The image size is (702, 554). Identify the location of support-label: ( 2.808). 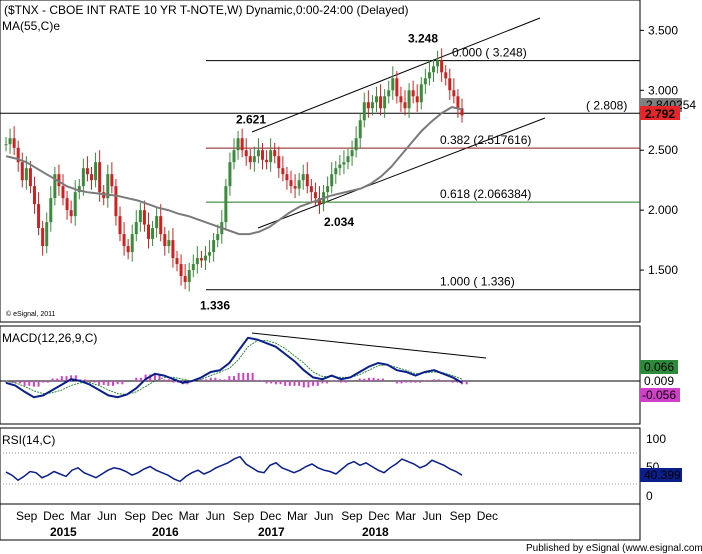
(606, 105).